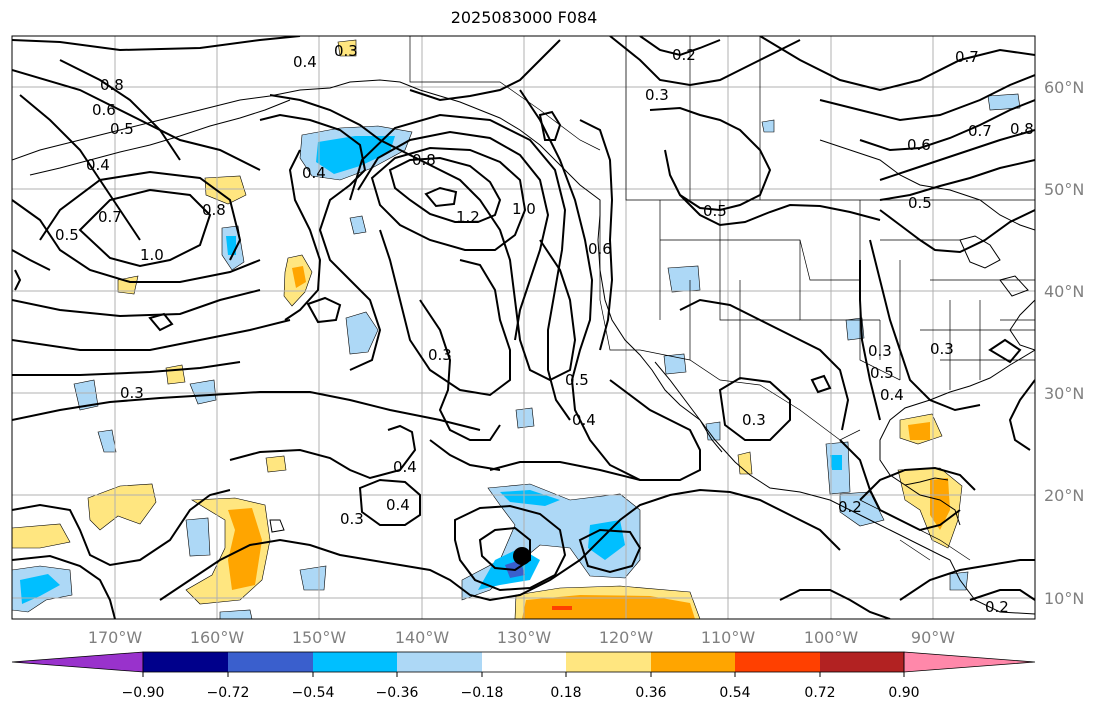  I want to click on lon-tick-label: 120°W, so click(626, 637).